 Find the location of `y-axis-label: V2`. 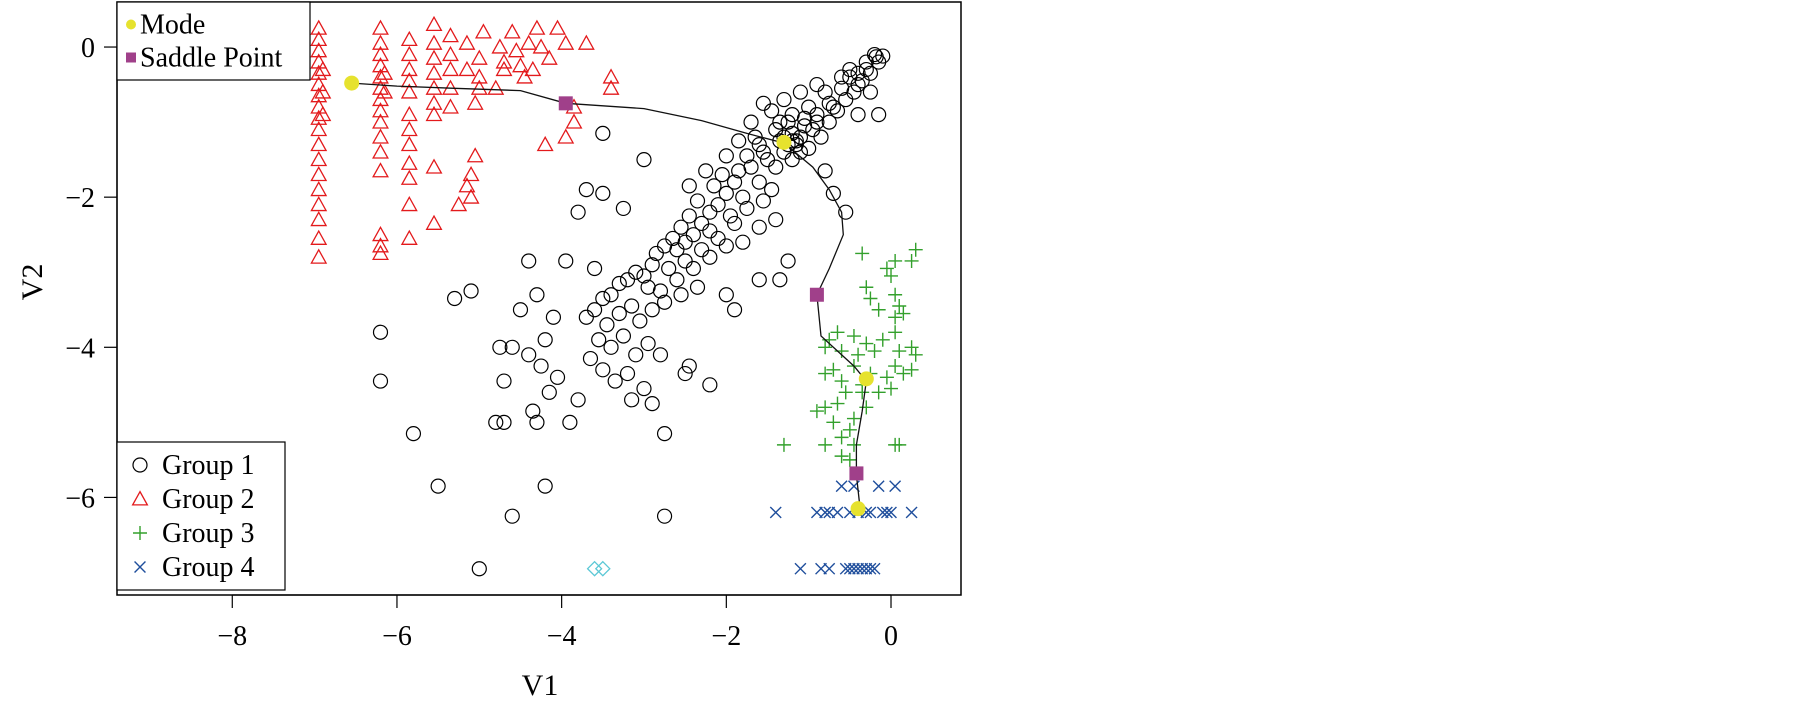

y-axis-label: V2 is located at coordinates (32, 282).